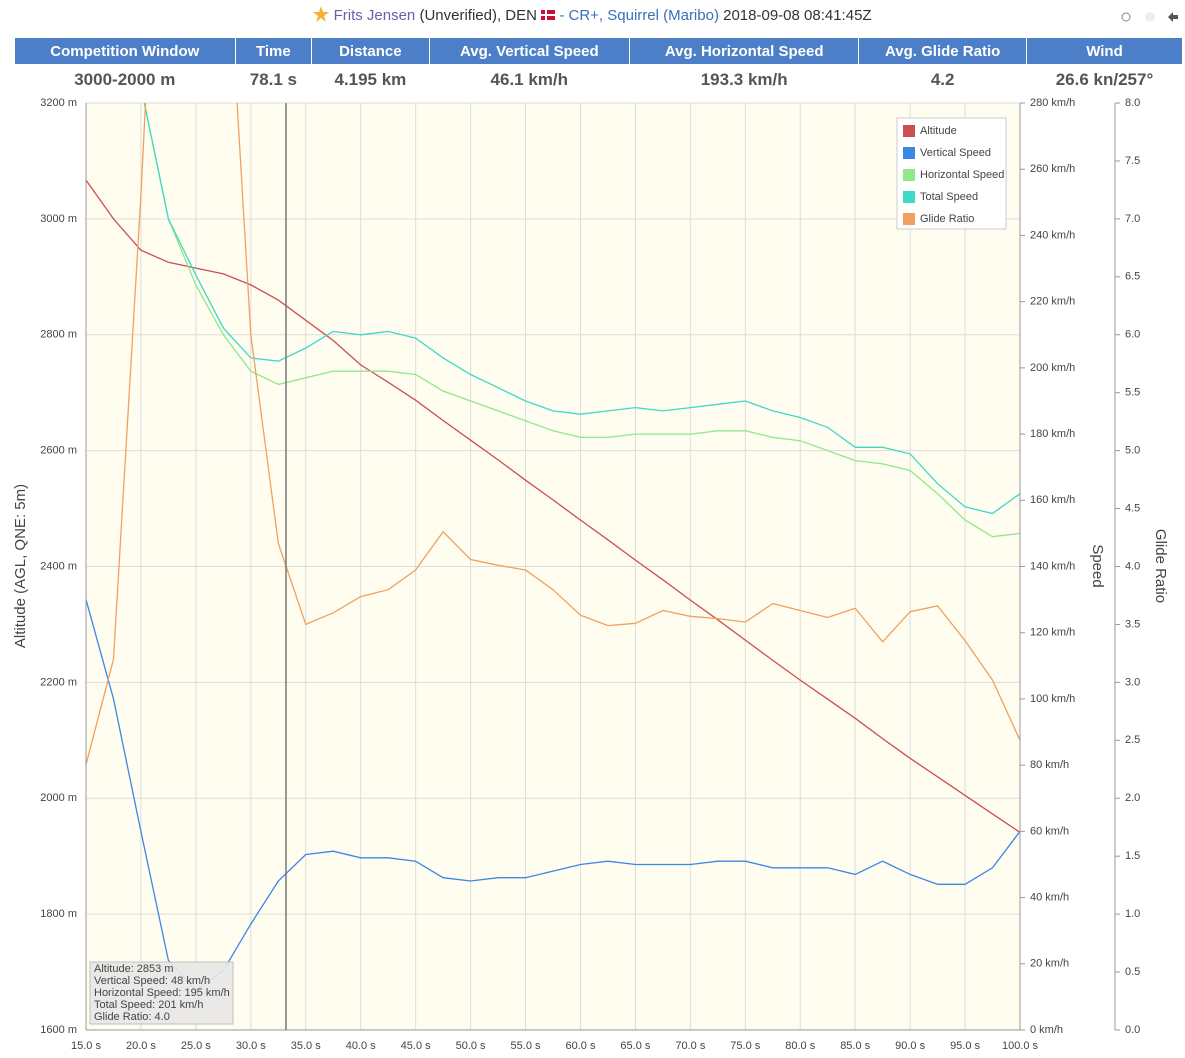 The width and height of the screenshot is (1185, 1058). Describe the element at coordinates (548, 15) in the screenshot. I see `flag` at that location.